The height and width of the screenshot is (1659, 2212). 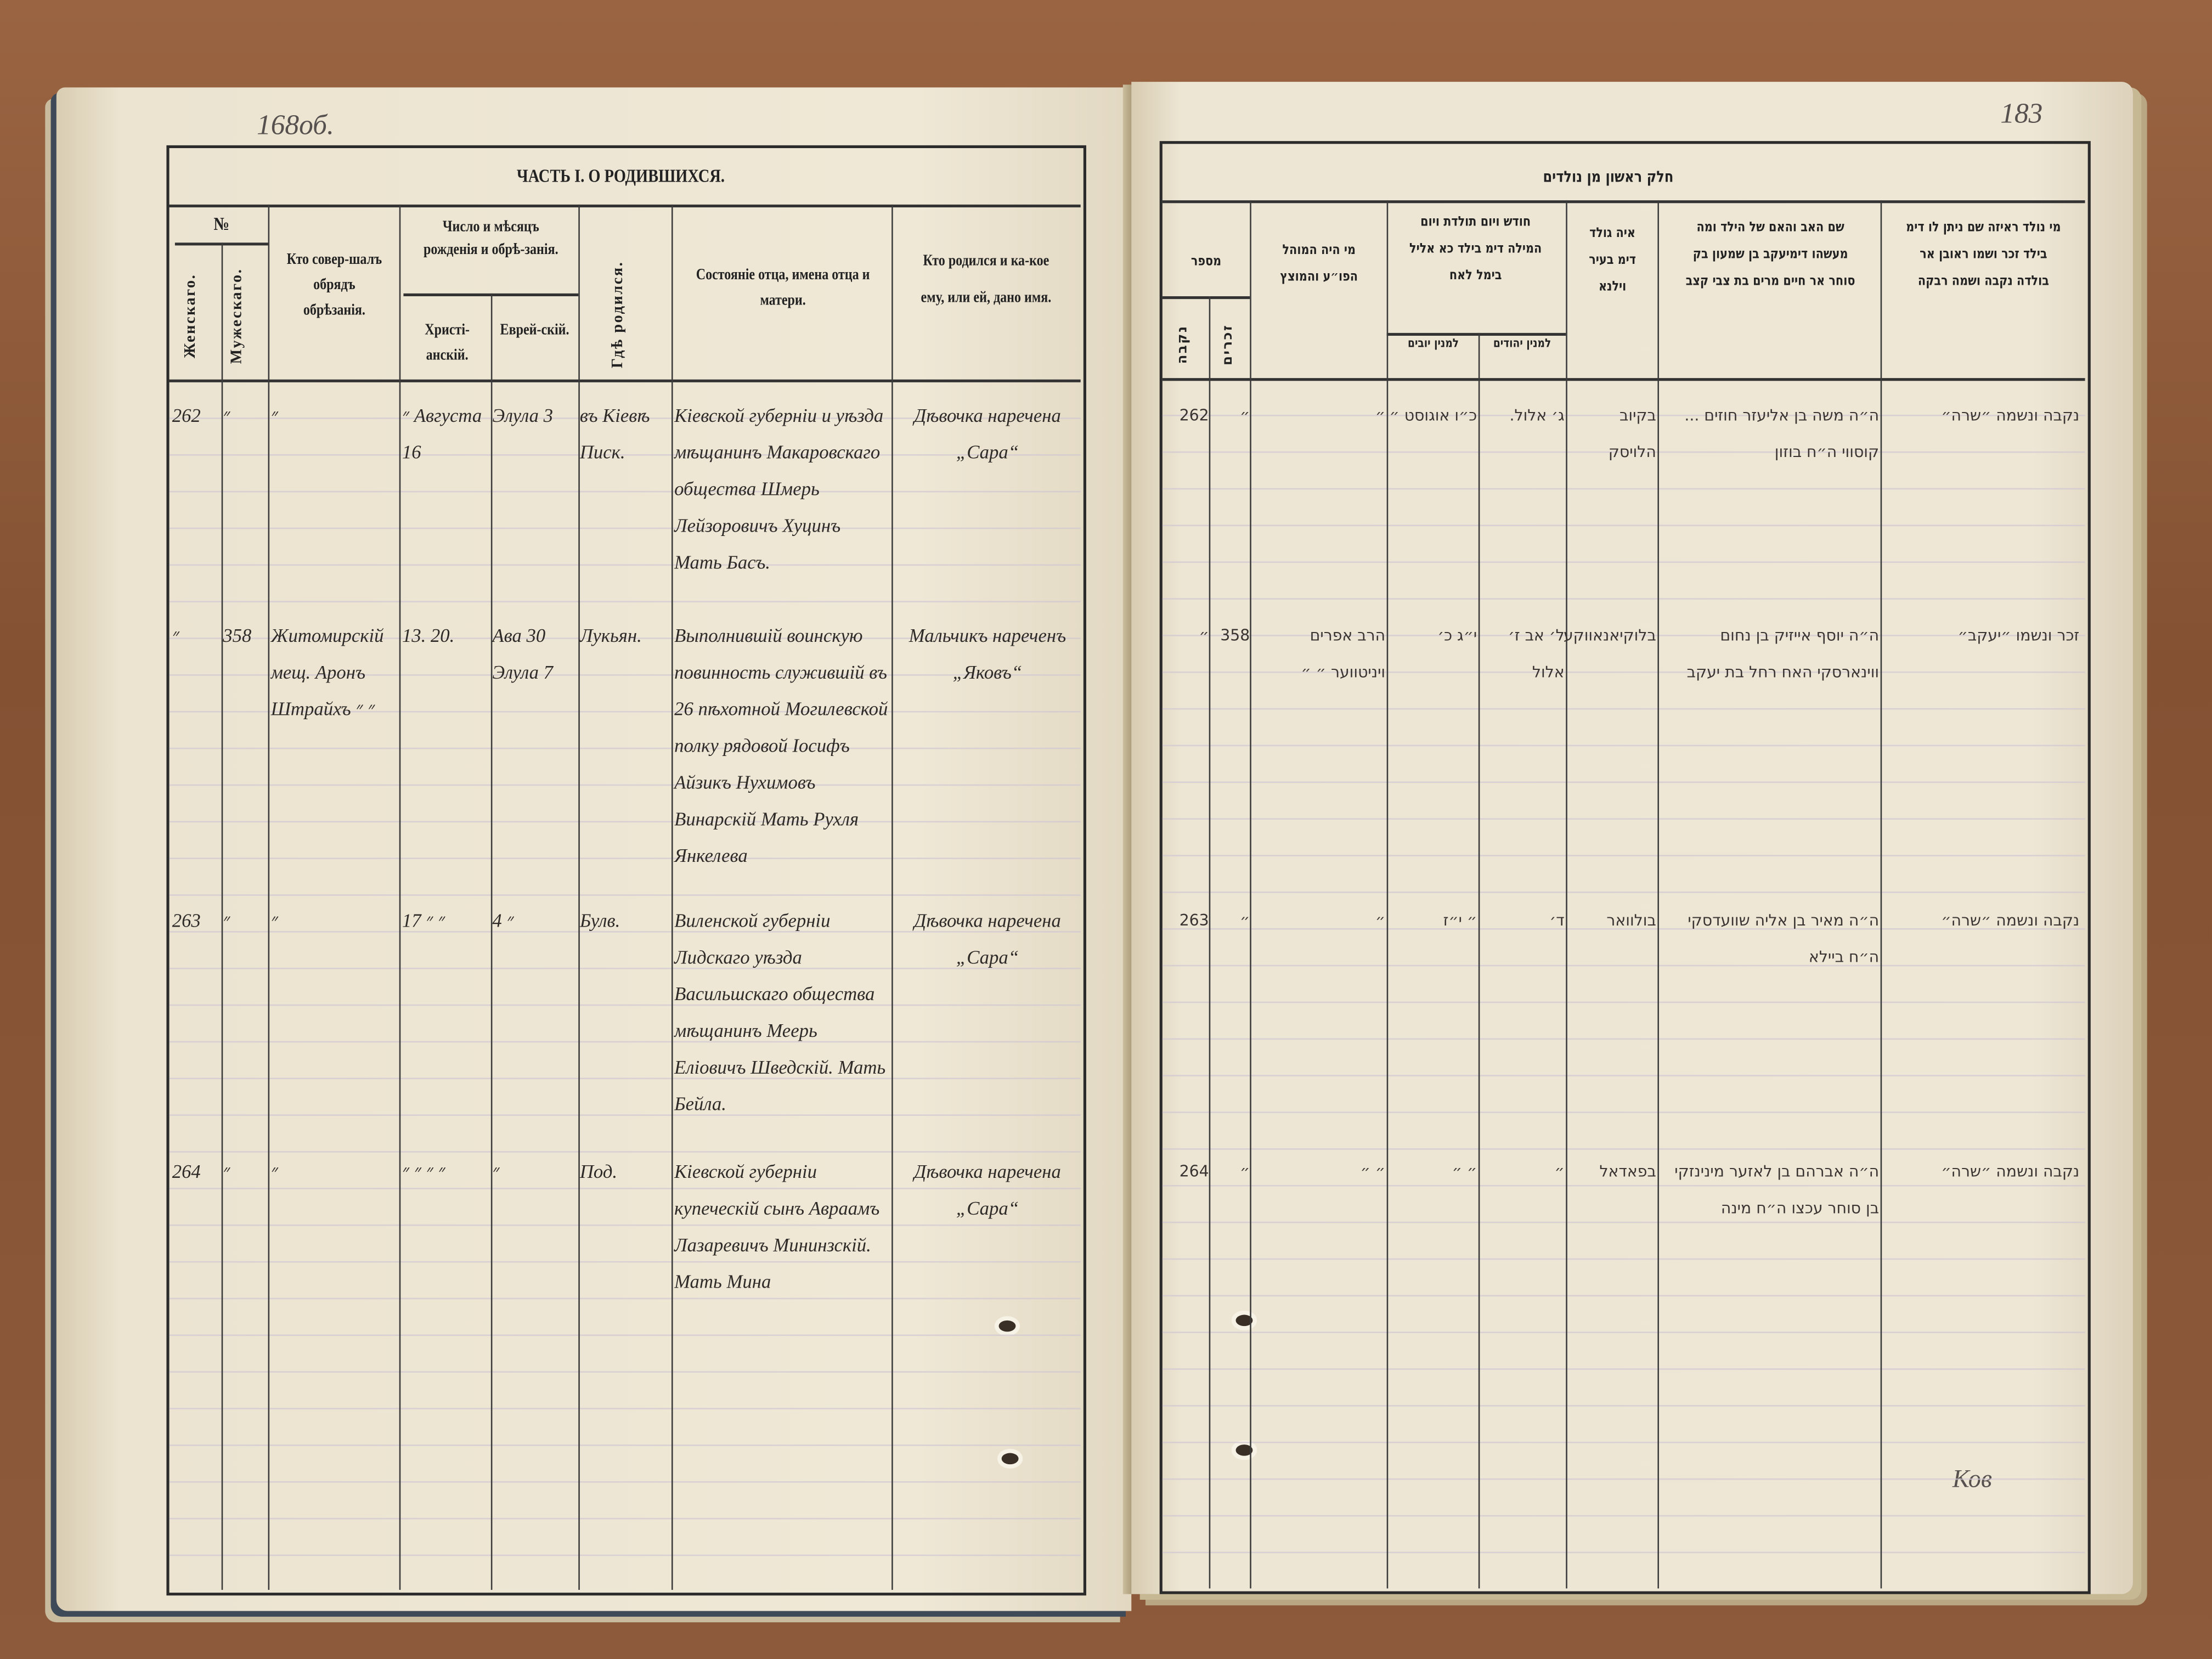 What do you see at coordinates (191, 316) in the screenshot?
I see `female-header: Женскаго.` at bounding box center [191, 316].